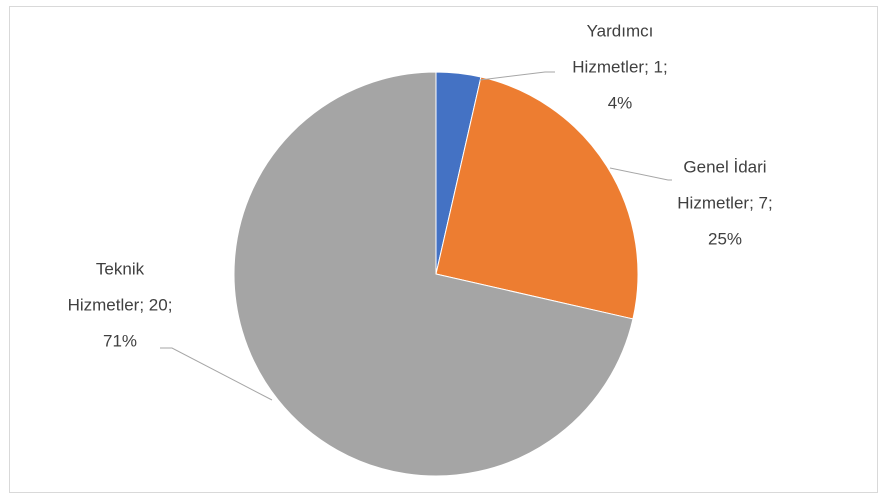 The width and height of the screenshot is (882, 493). Describe the element at coordinates (724, 166) in the screenshot. I see `data-label: Genel İdari` at that location.